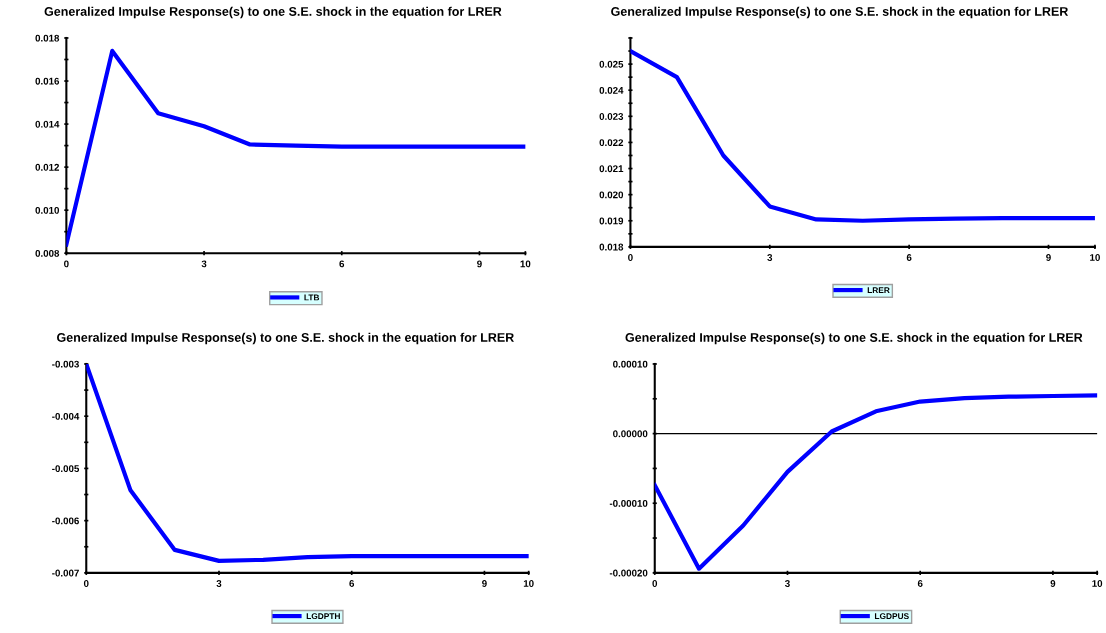 This screenshot has height=633, width=1106. Describe the element at coordinates (47, 81) in the screenshot. I see `y-tick-label: 0.016` at that location.